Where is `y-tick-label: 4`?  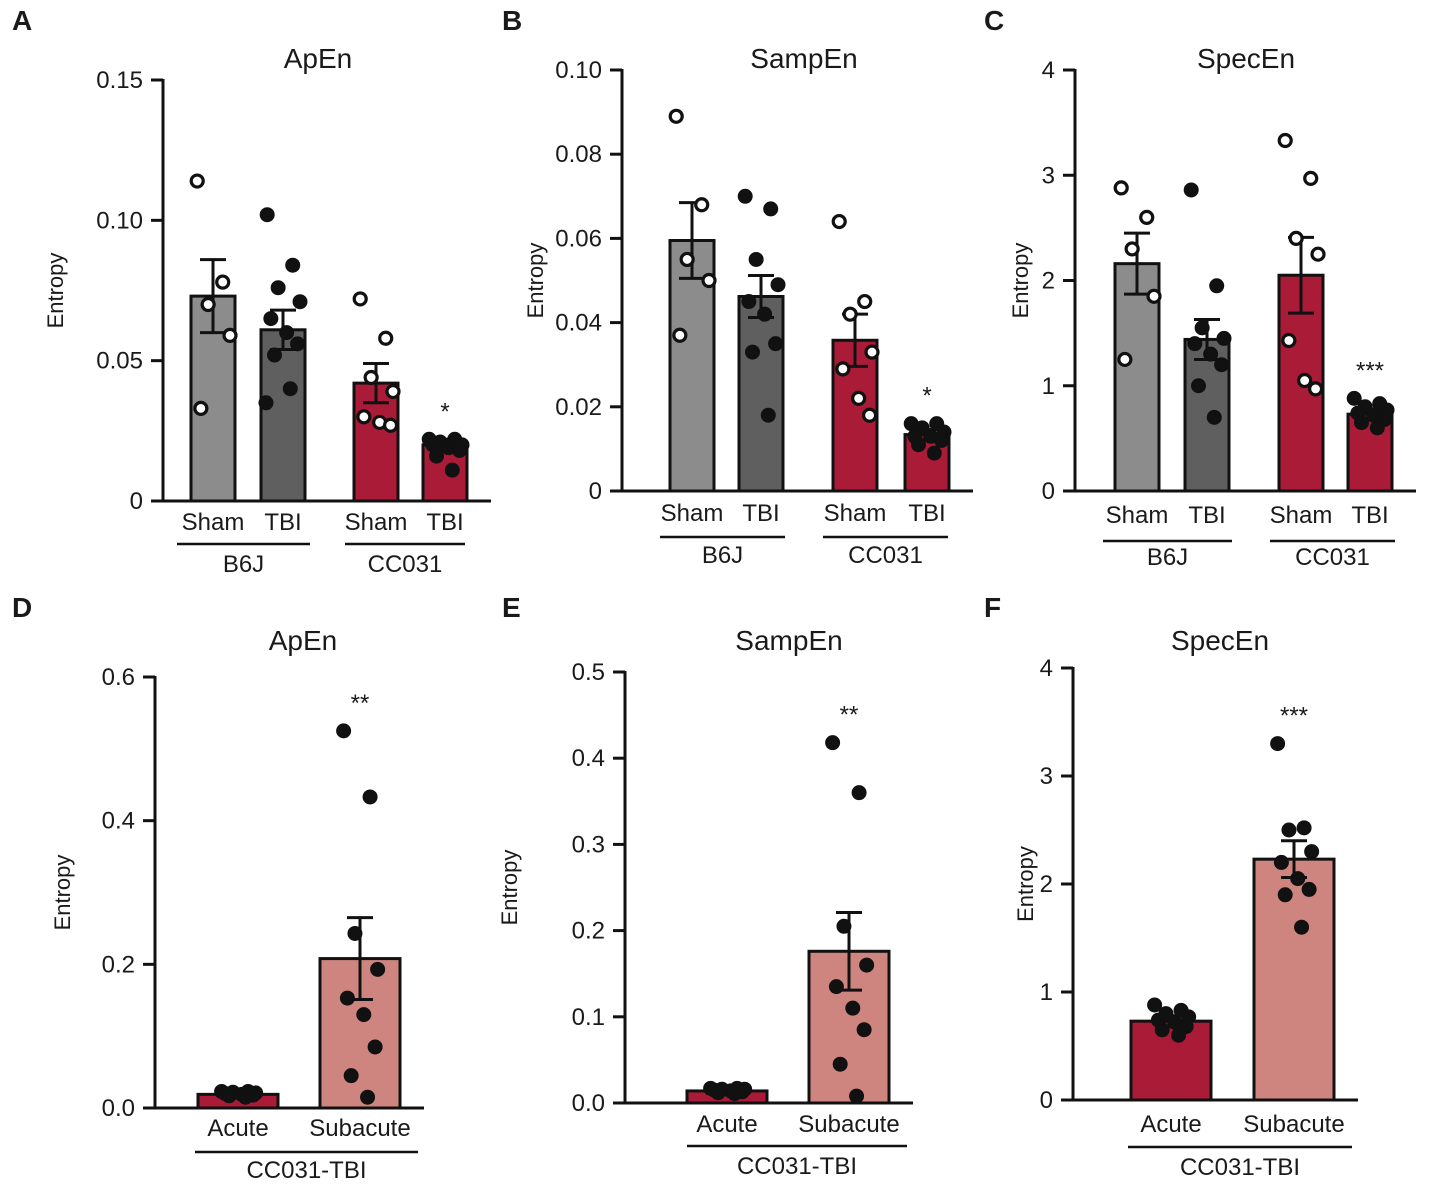
y-tick-label: 4 is located at coordinates (1048, 70).